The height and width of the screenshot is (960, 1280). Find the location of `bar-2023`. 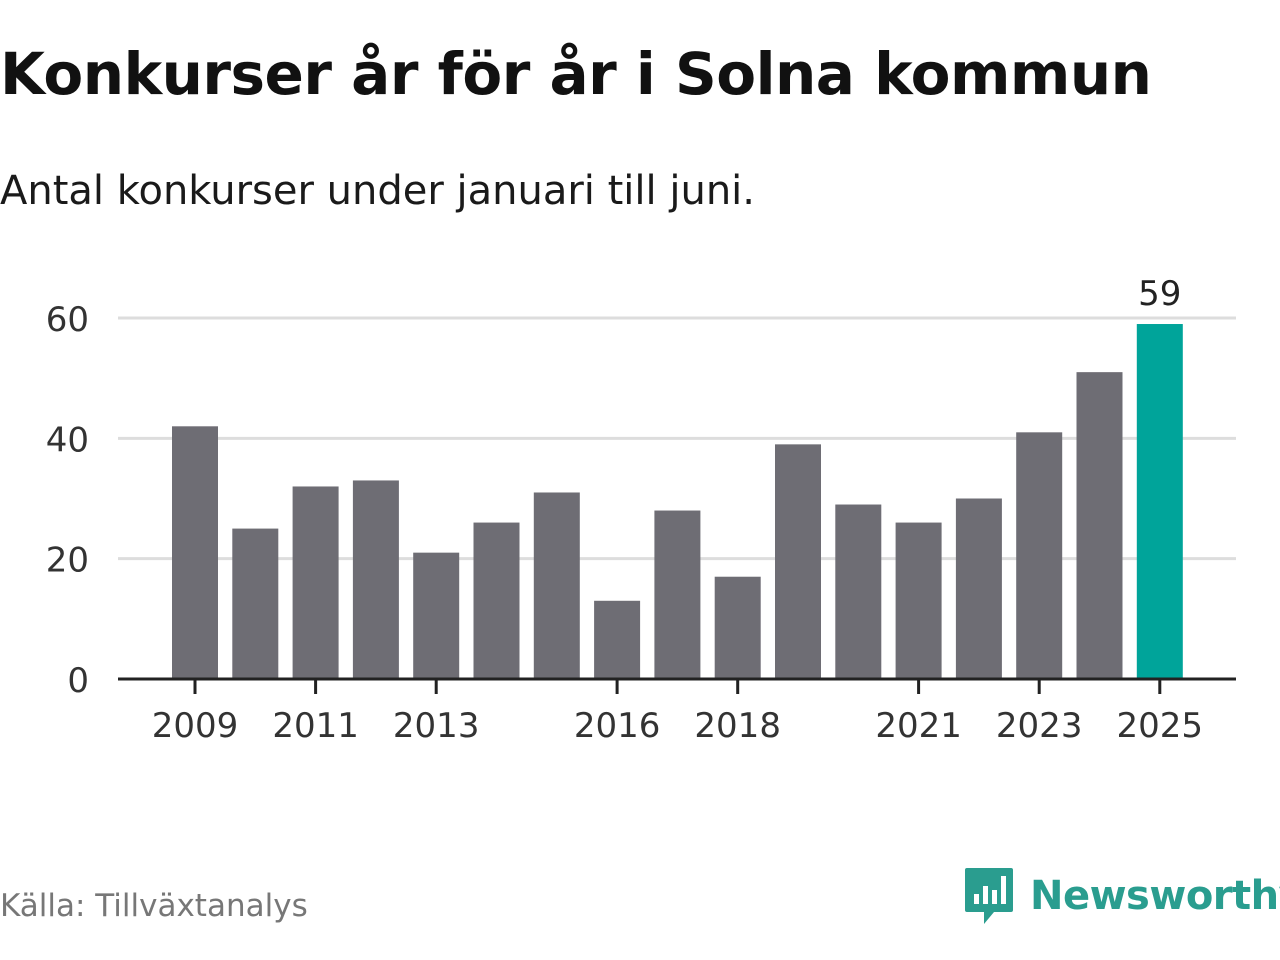

bar-2023 is located at coordinates (1039, 555).